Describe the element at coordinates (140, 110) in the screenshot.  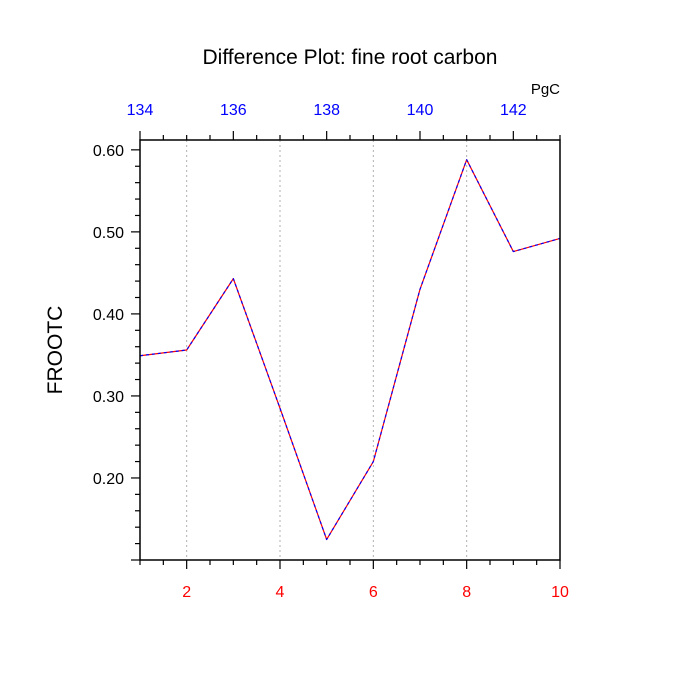
I see `top-tick-label: 134` at that location.